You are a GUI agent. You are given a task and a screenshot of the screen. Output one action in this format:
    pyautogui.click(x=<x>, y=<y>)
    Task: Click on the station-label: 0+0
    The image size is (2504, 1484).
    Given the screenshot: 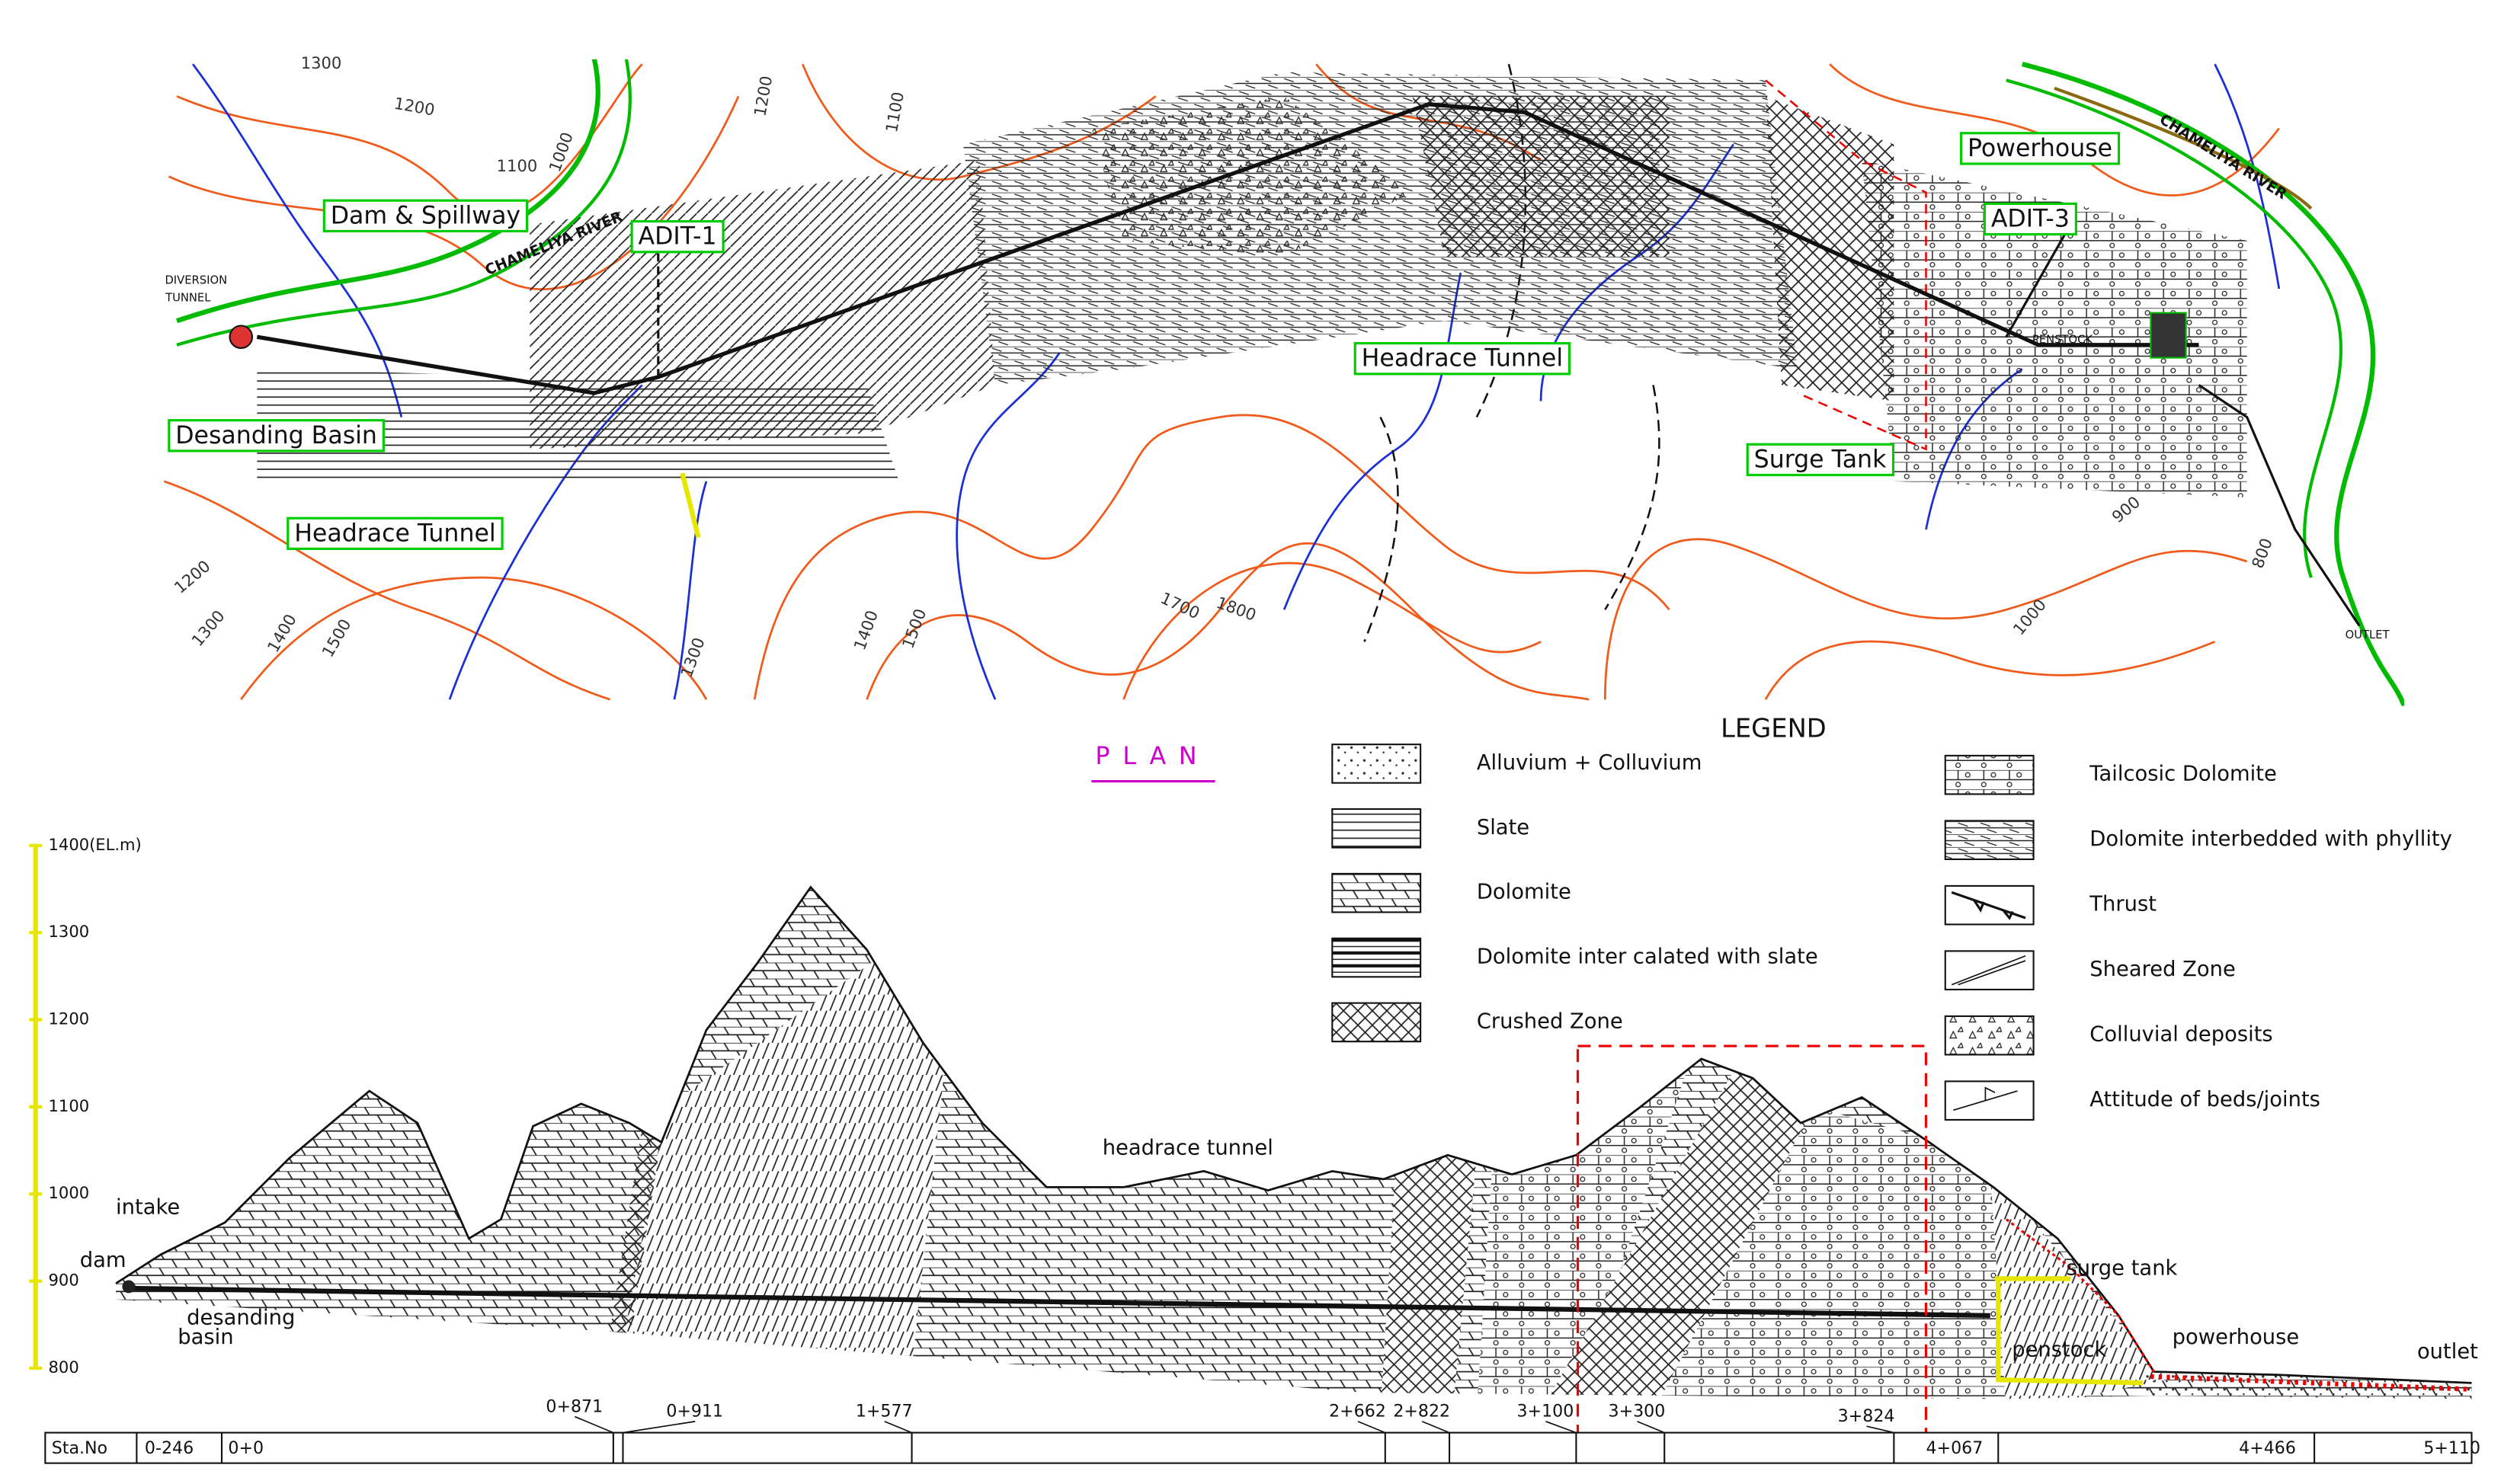 What is the action you would take?
    pyautogui.click(x=246, y=1448)
    